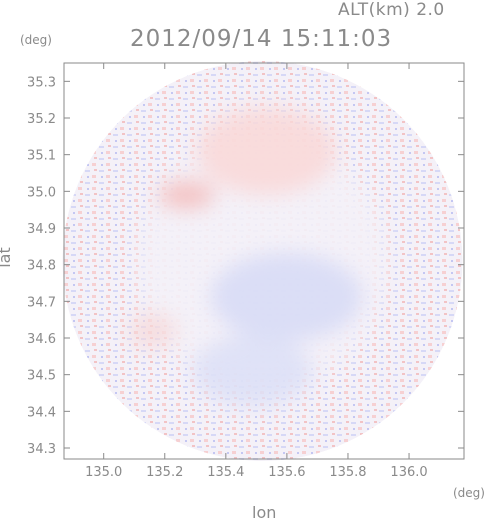  What do you see at coordinates (152, 331) in the screenshot?
I see `positive-region-southwest` at bounding box center [152, 331].